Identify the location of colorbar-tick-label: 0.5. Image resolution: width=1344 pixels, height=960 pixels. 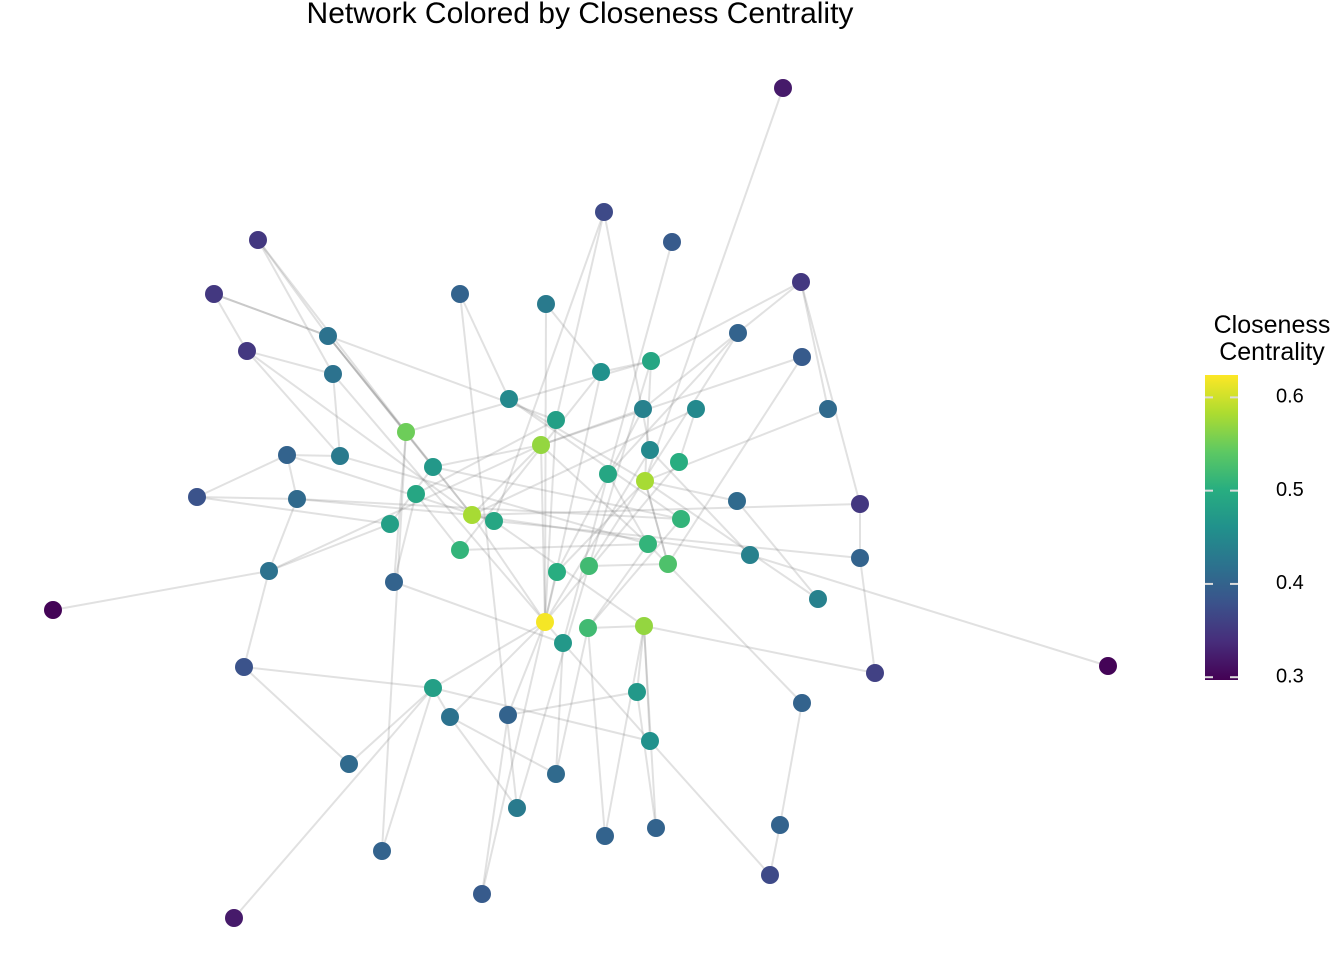
(1290, 490).